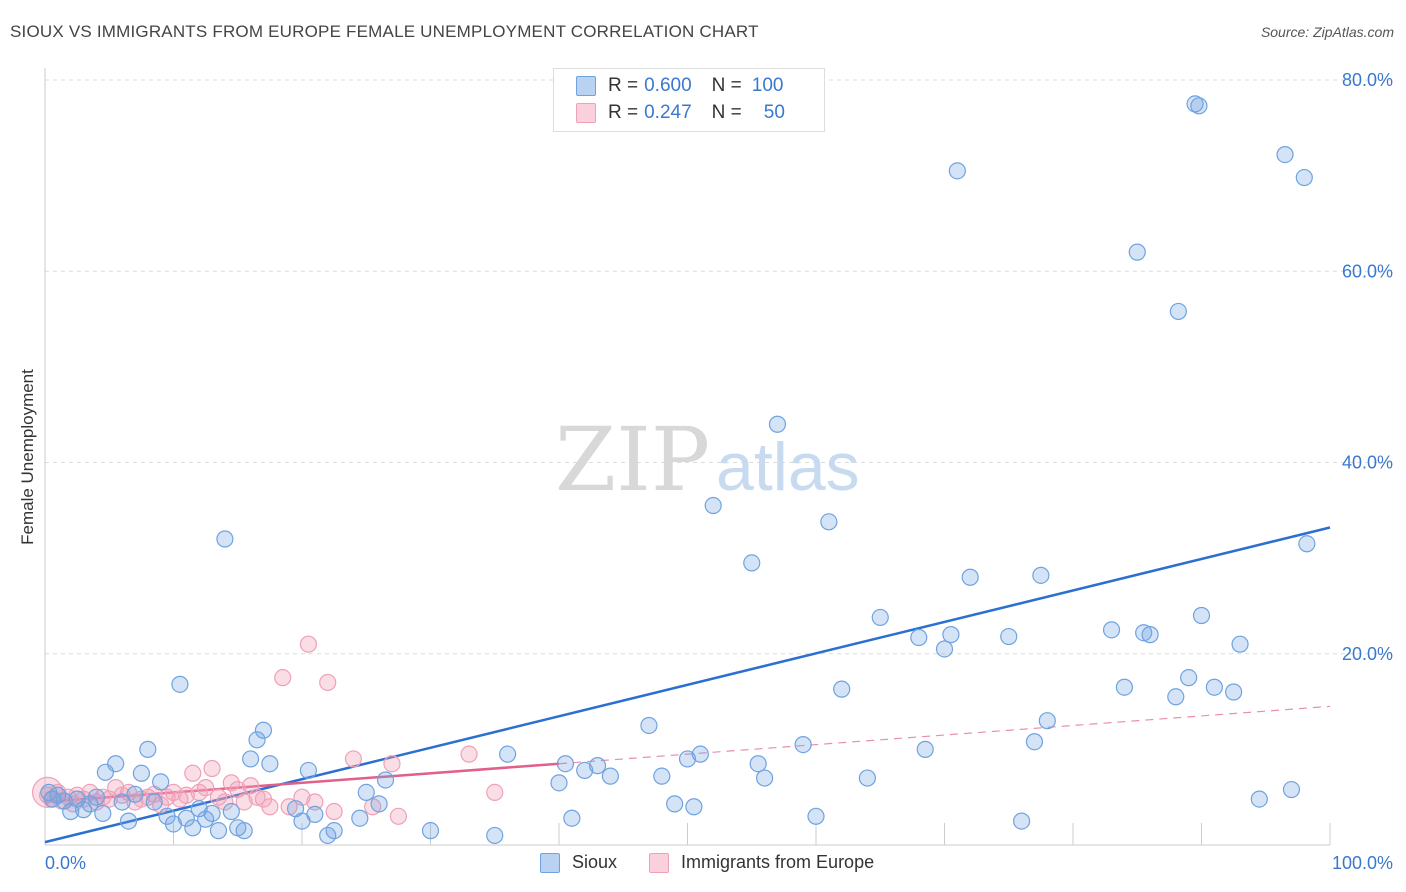 The image size is (1406, 892). I want to click on legend: R = 0.600 N = 100 R = 0.247 N = 50, so click(689, 100).